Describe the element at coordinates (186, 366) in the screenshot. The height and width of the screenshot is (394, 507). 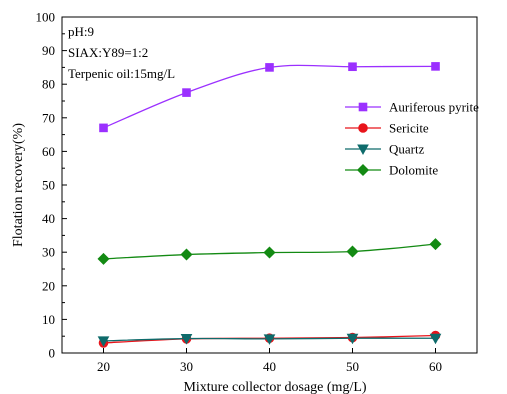
I see `x-tick-label: 30` at that location.